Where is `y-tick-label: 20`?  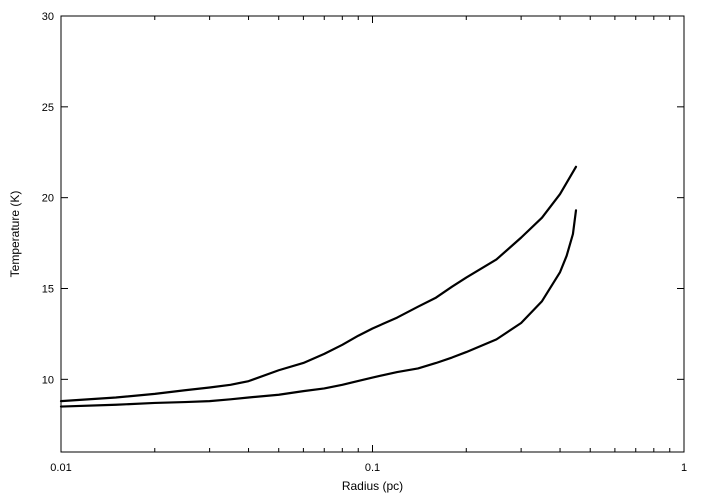 y-tick-label: 20 is located at coordinates (48, 199).